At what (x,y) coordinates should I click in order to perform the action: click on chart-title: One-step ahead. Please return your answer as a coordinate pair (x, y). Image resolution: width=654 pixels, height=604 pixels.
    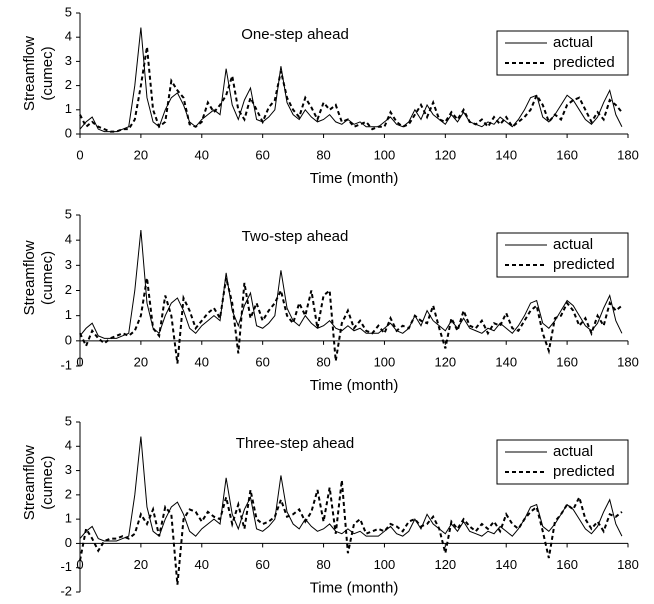
    Looking at the image, I should click on (295, 34).